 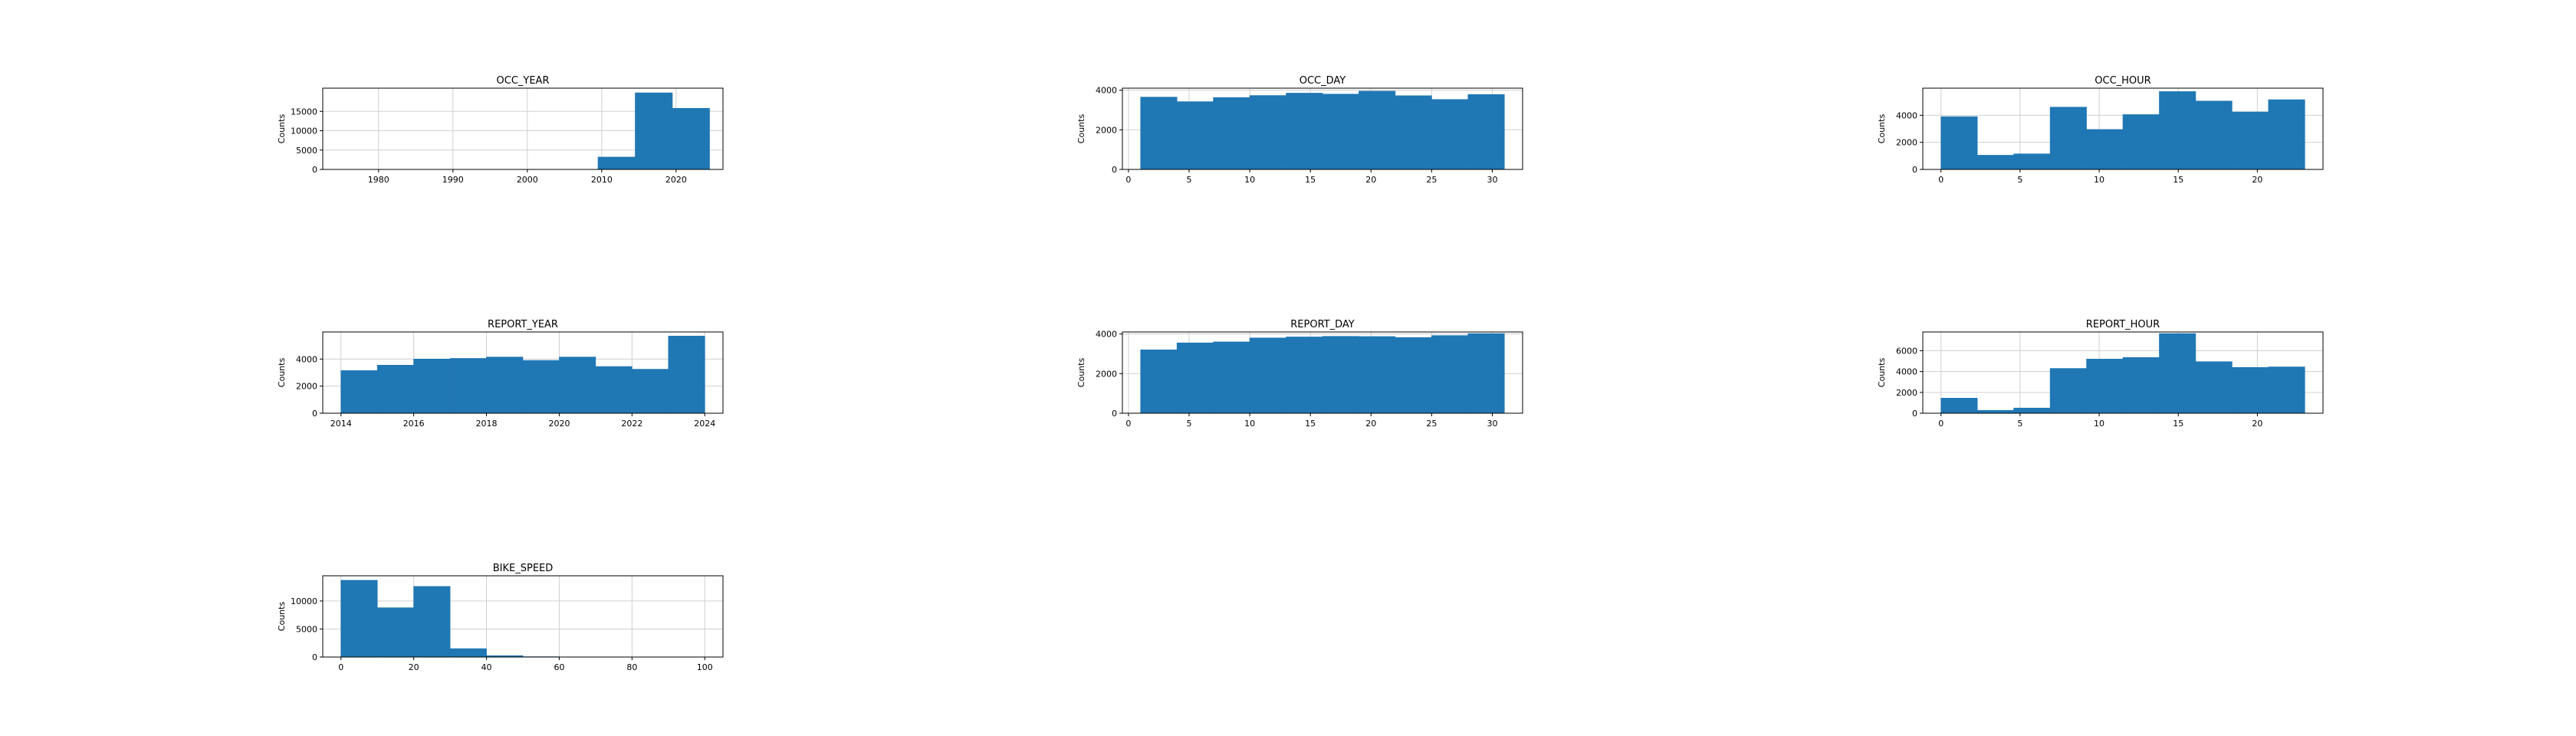 What do you see at coordinates (602, 180) in the screenshot?
I see `x-tick-label: 2010` at bounding box center [602, 180].